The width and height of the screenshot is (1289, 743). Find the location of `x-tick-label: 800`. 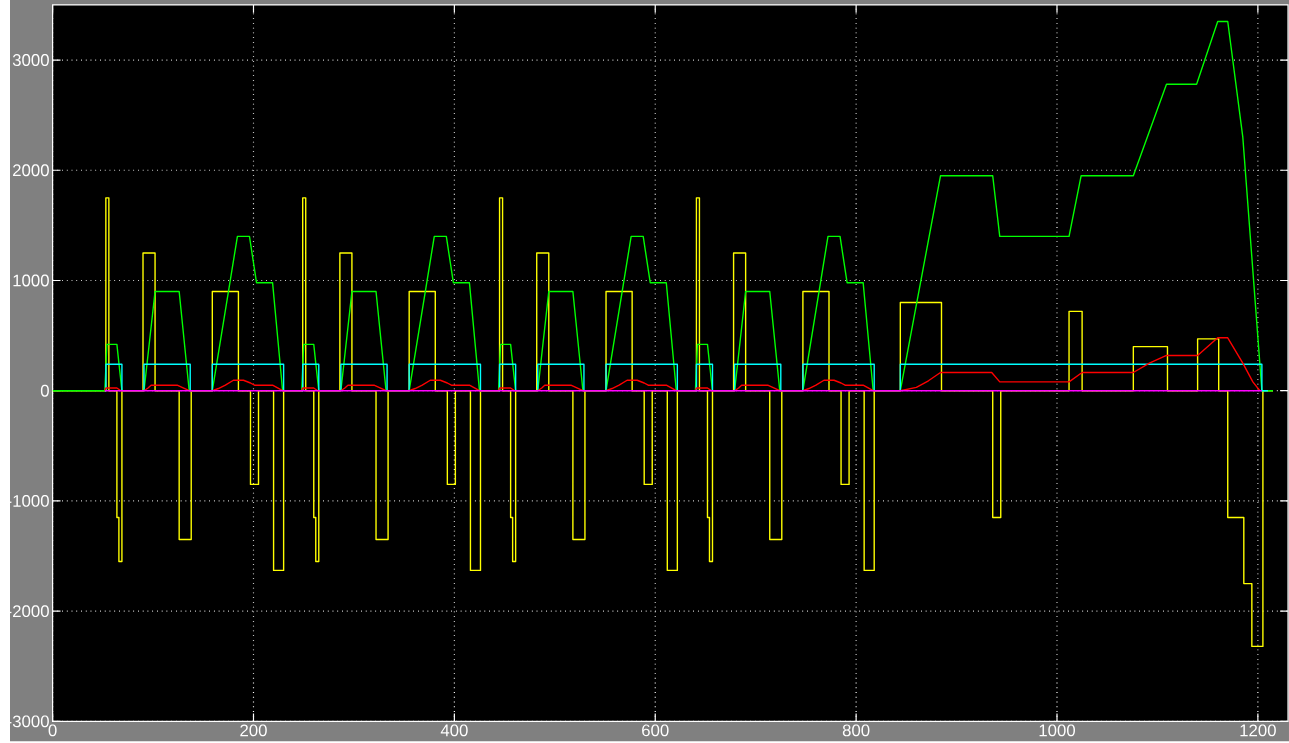

x-tick-label: 800 is located at coordinates (856, 730).